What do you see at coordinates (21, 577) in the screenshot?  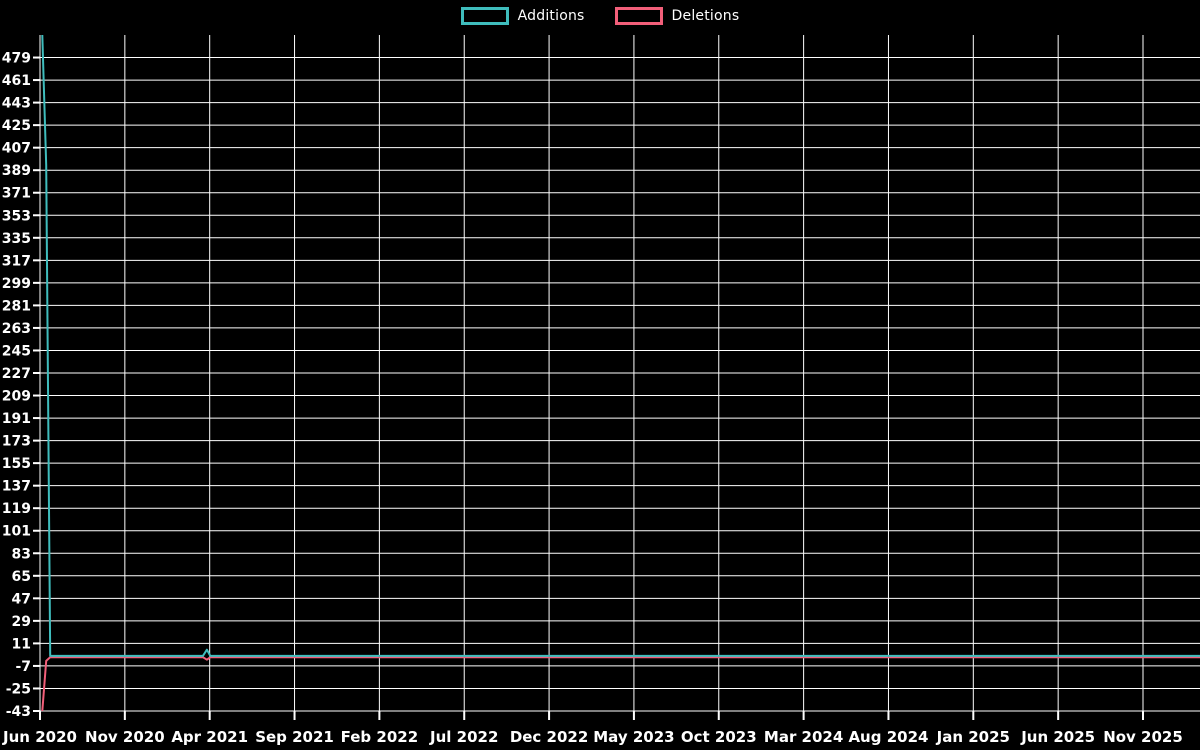 I see `y-tick-label: 65` at bounding box center [21, 577].